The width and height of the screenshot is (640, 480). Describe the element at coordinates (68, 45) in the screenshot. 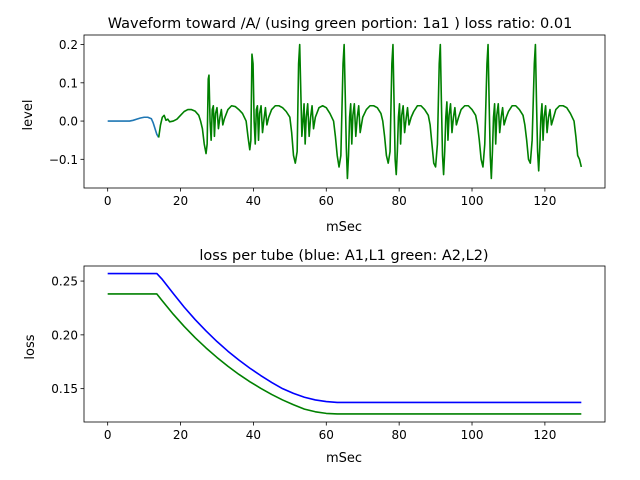

I see `y-tick-label: 0.2` at that location.